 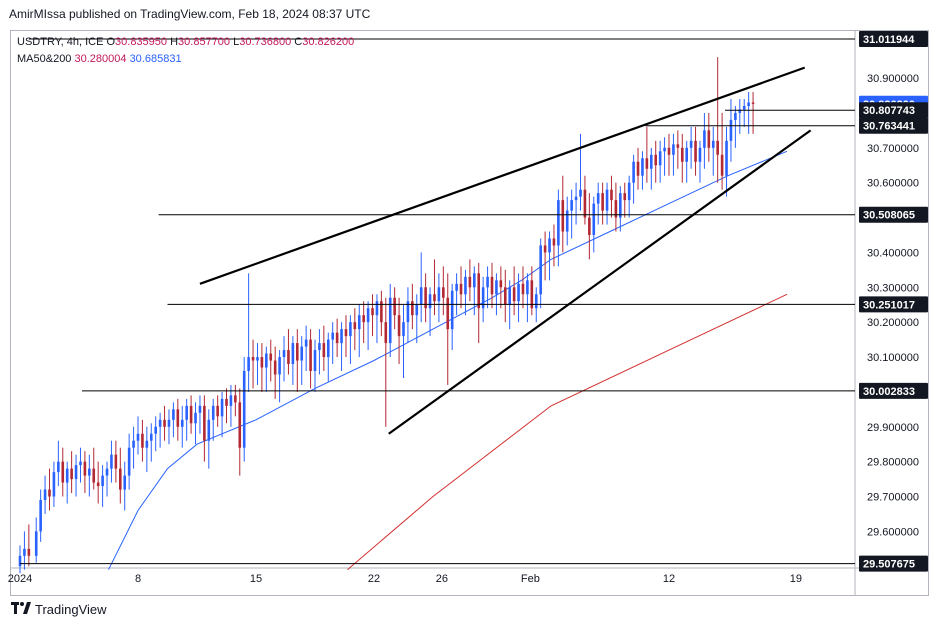 What do you see at coordinates (111, 42) in the screenshot?
I see `open-label: O` at bounding box center [111, 42].